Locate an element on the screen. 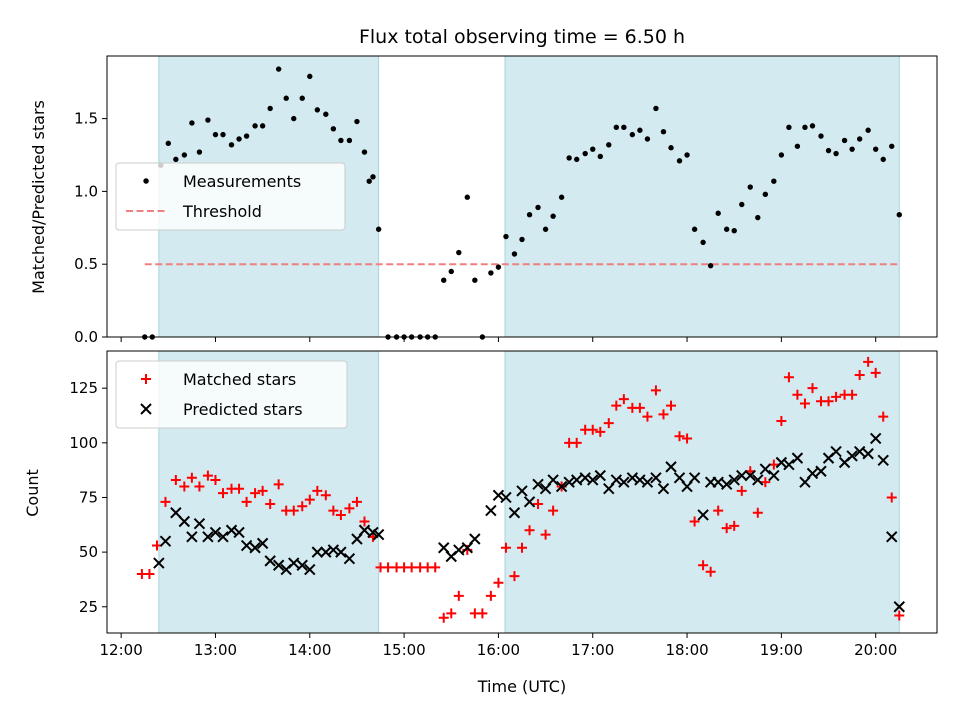 The height and width of the screenshot is (720, 960). legend-label: Measurements is located at coordinates (242, 181).